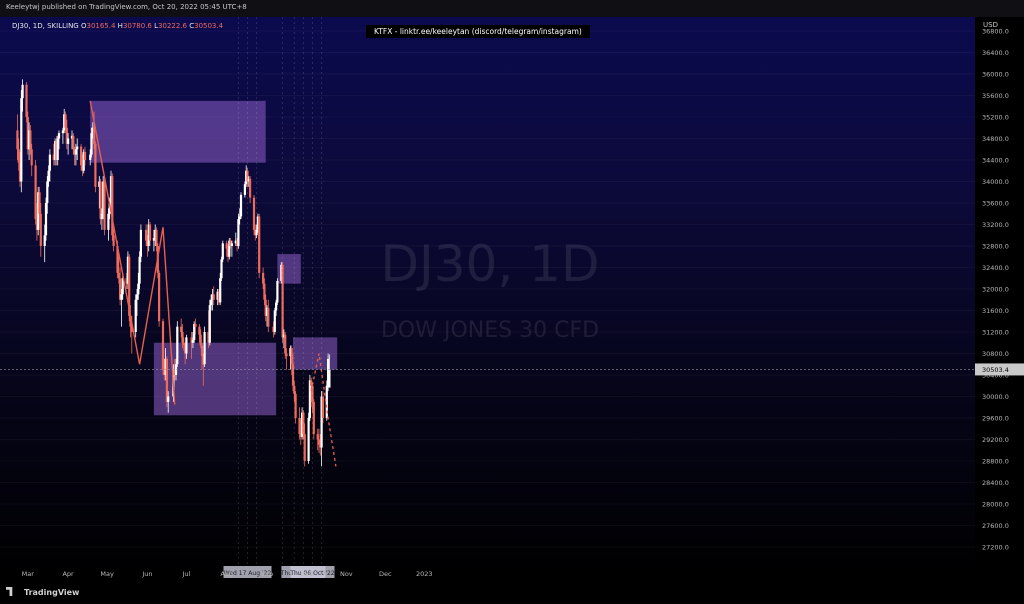 Image resolution: width=1024 pixels, height=604 pixels. I want to click on time-tick-label: Mar, so click(28, 574).